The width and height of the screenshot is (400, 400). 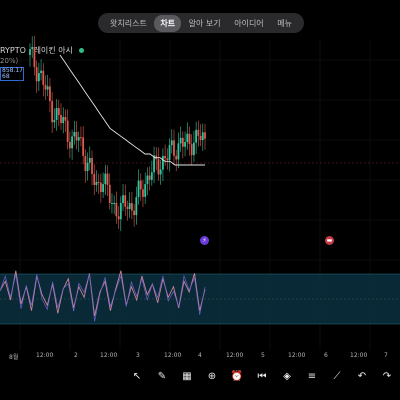 What do you see at coordinates (262, 376) in the screenshot?
I see `replay-icon: ⏮` at bounding box center [262, 376].